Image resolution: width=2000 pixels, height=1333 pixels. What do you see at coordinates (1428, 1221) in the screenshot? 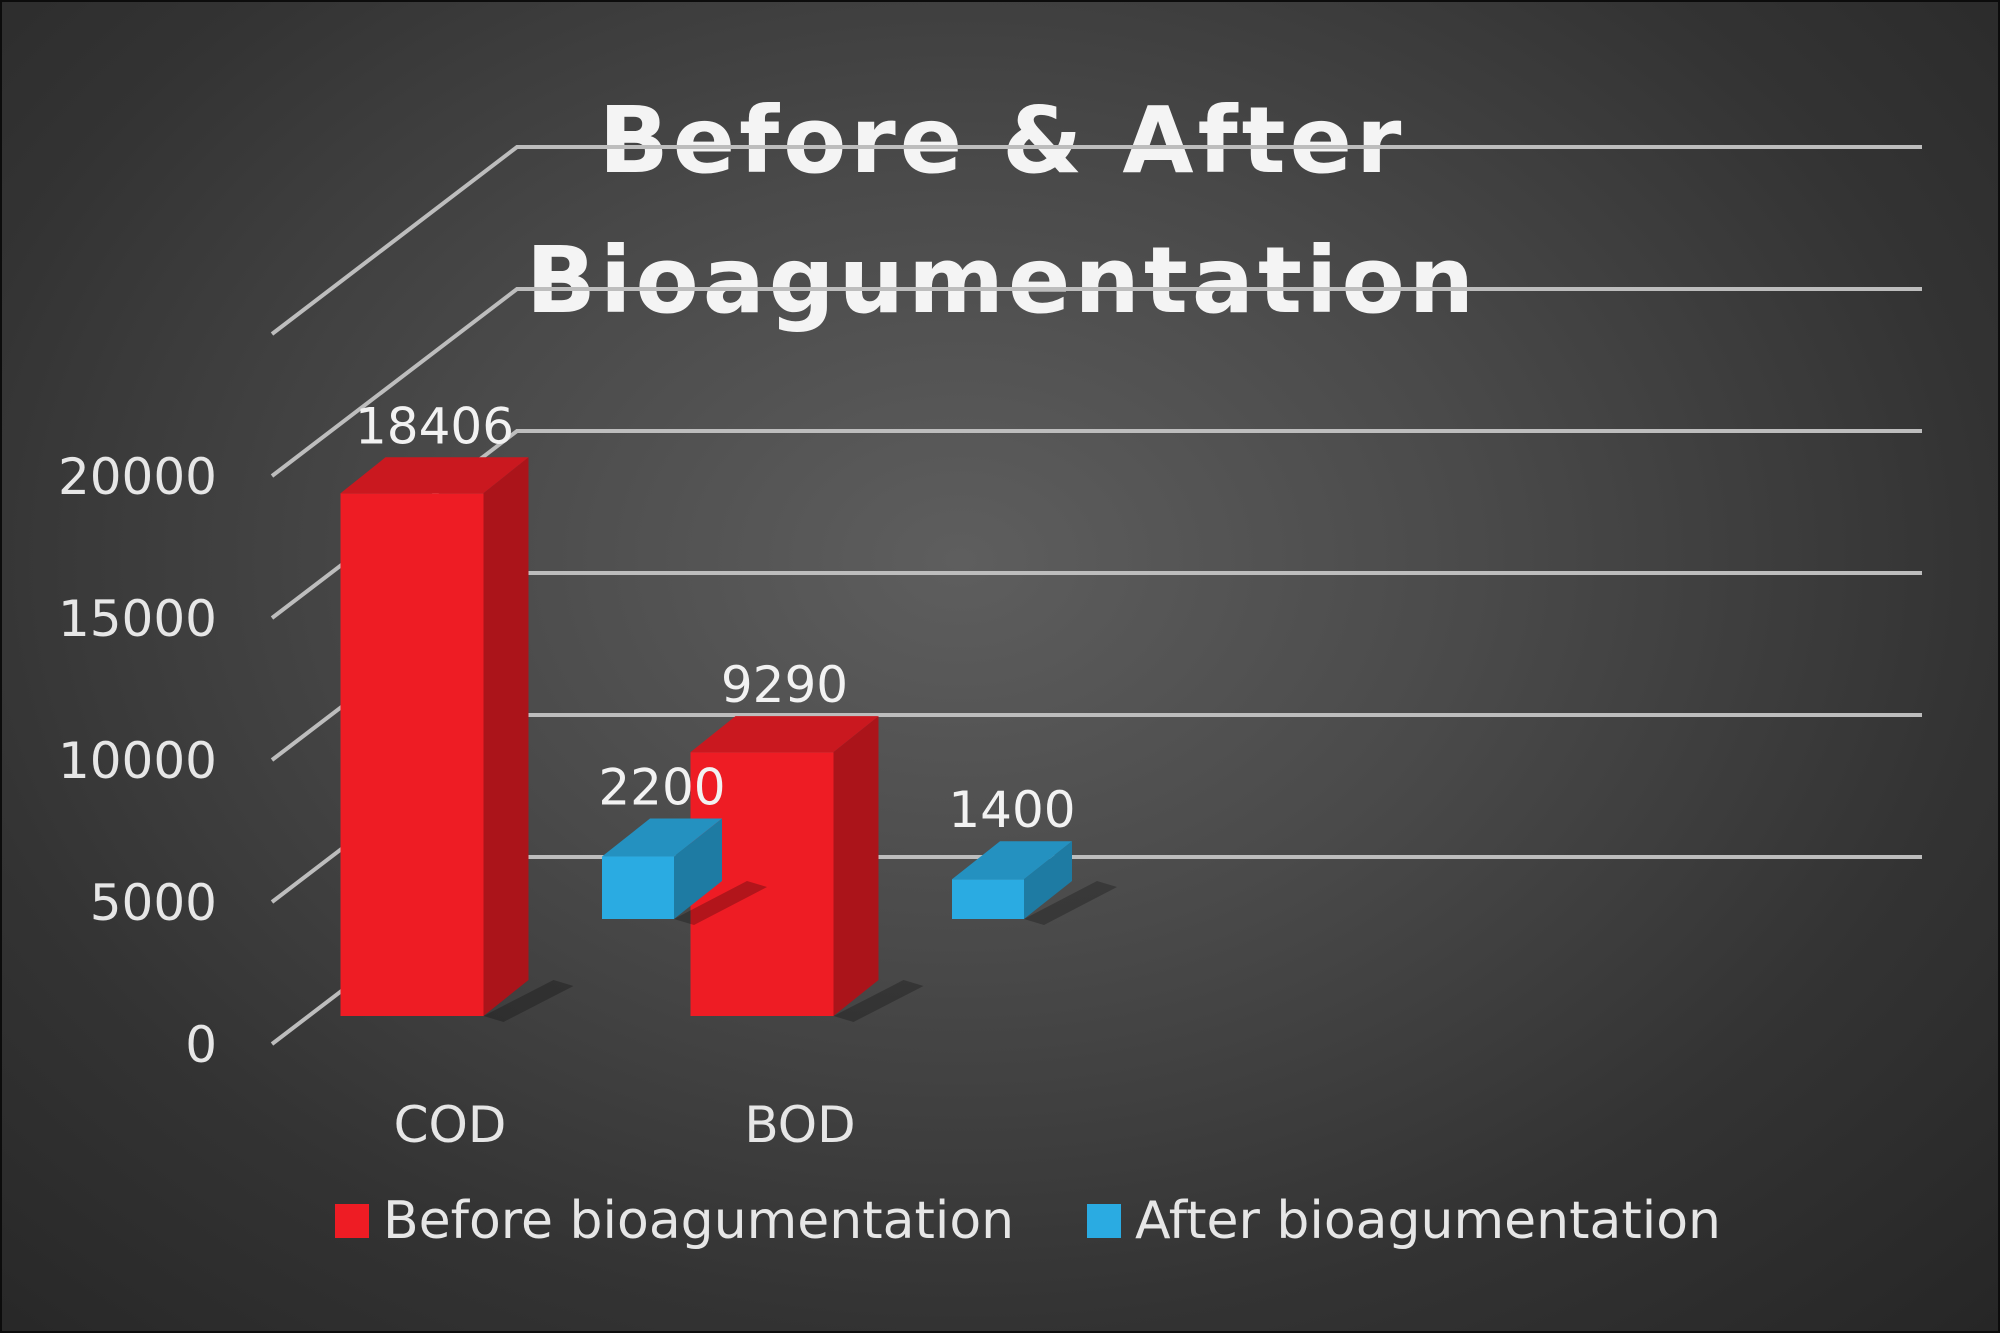
I see `legend-label: After bioagumentation` at bounding box center [1428, 1221].